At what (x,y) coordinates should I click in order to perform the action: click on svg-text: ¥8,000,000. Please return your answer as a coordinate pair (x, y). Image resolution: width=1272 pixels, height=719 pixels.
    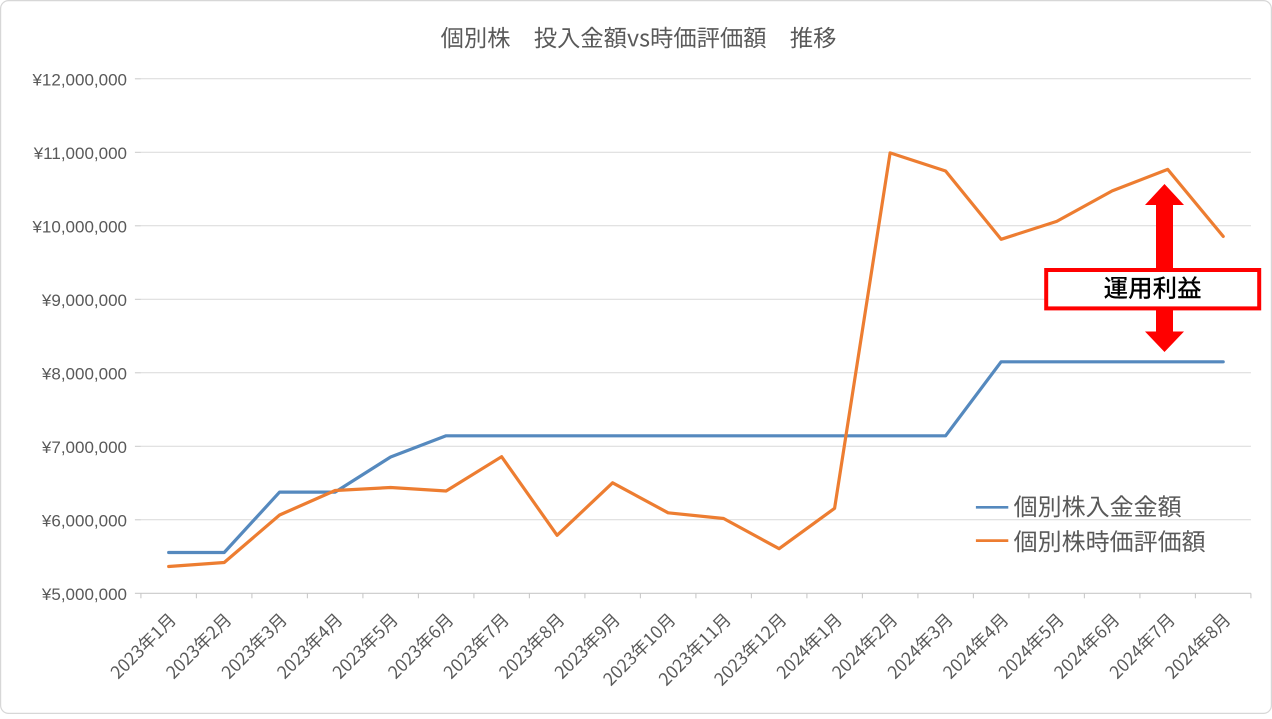
    Looking at the image, I should click on (84, 374).